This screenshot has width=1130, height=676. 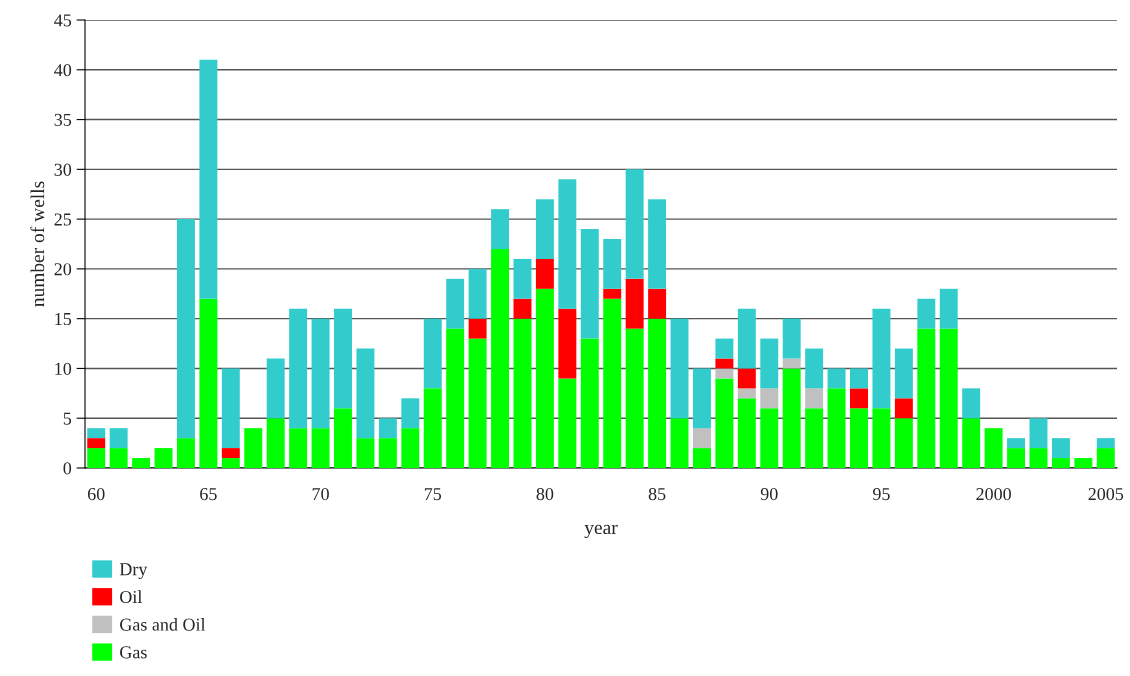 I want to click on x-tick-label: 90, so click(x=769, y=494).